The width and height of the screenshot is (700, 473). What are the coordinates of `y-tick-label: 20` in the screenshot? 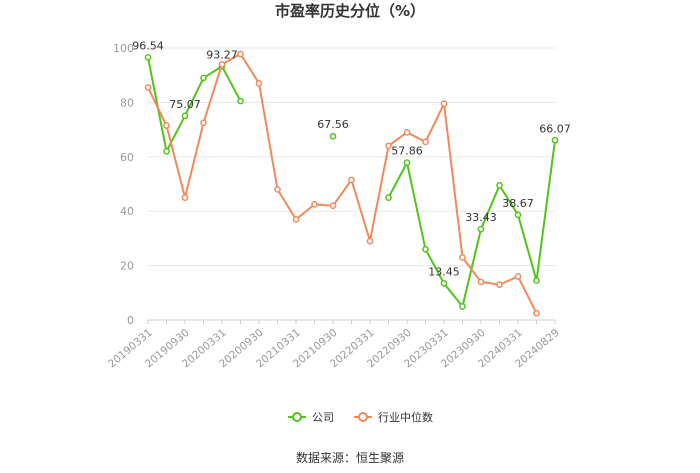 It's located at (127, 266).